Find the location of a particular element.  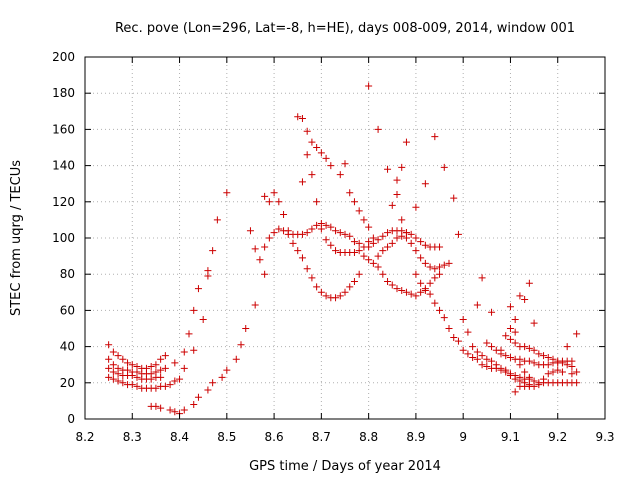

y-tick-label: 100 is located at coordinates (63, 238).